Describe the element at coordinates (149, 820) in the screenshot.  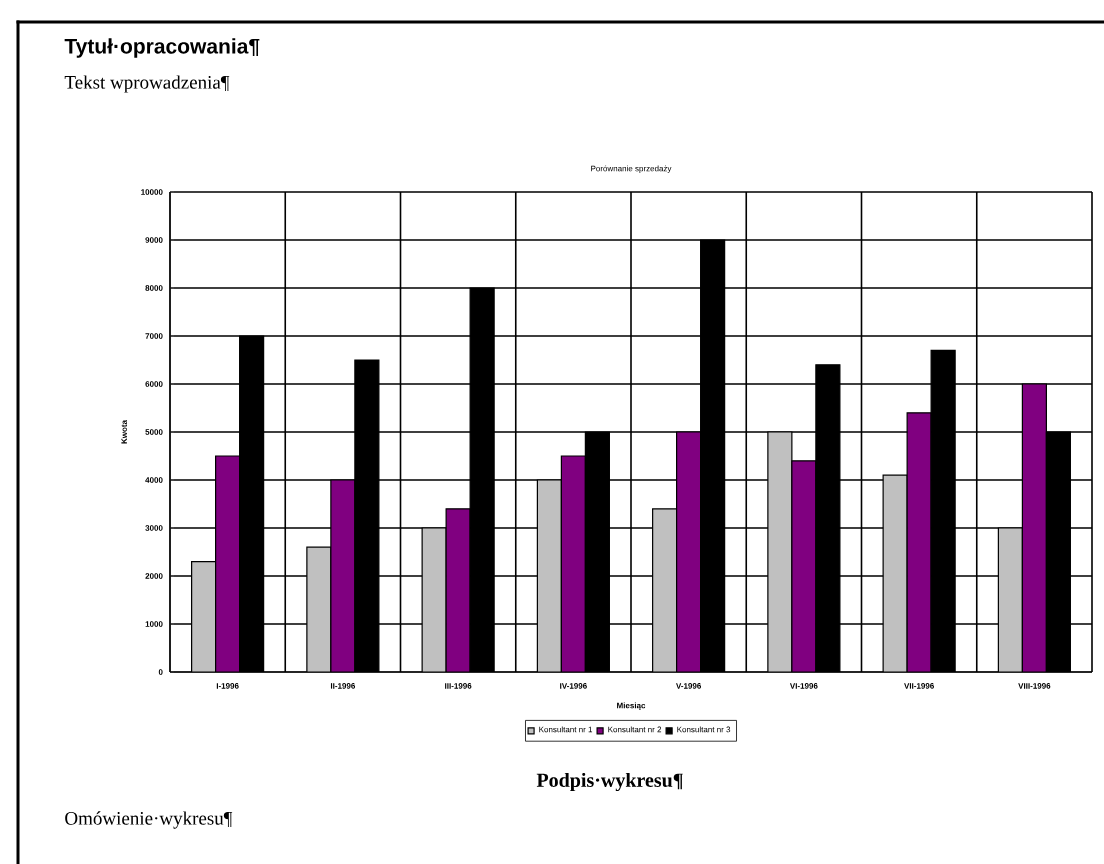
I see `text: Omówienie·wykresu¶` at that location.